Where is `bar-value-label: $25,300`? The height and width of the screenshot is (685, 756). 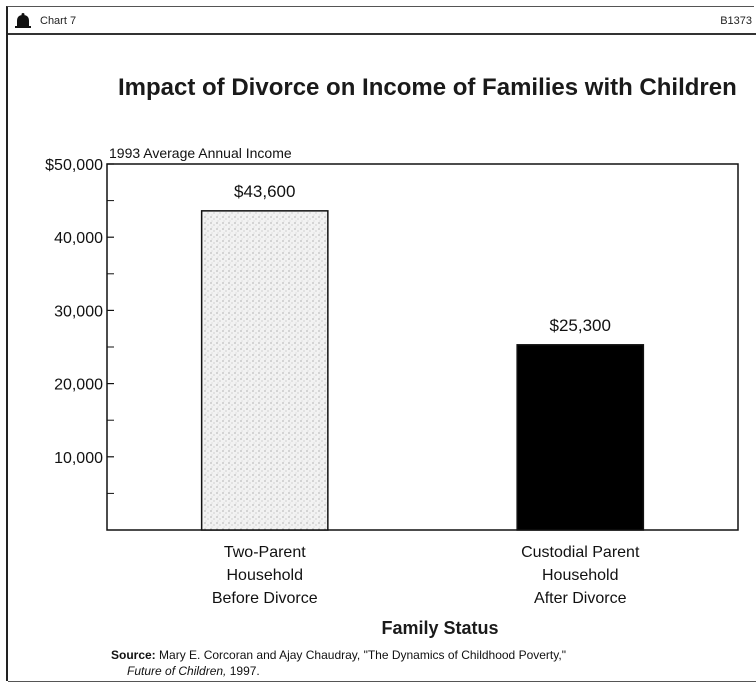 bar-value-label: $25,300 is located at coordinates (580, 325).